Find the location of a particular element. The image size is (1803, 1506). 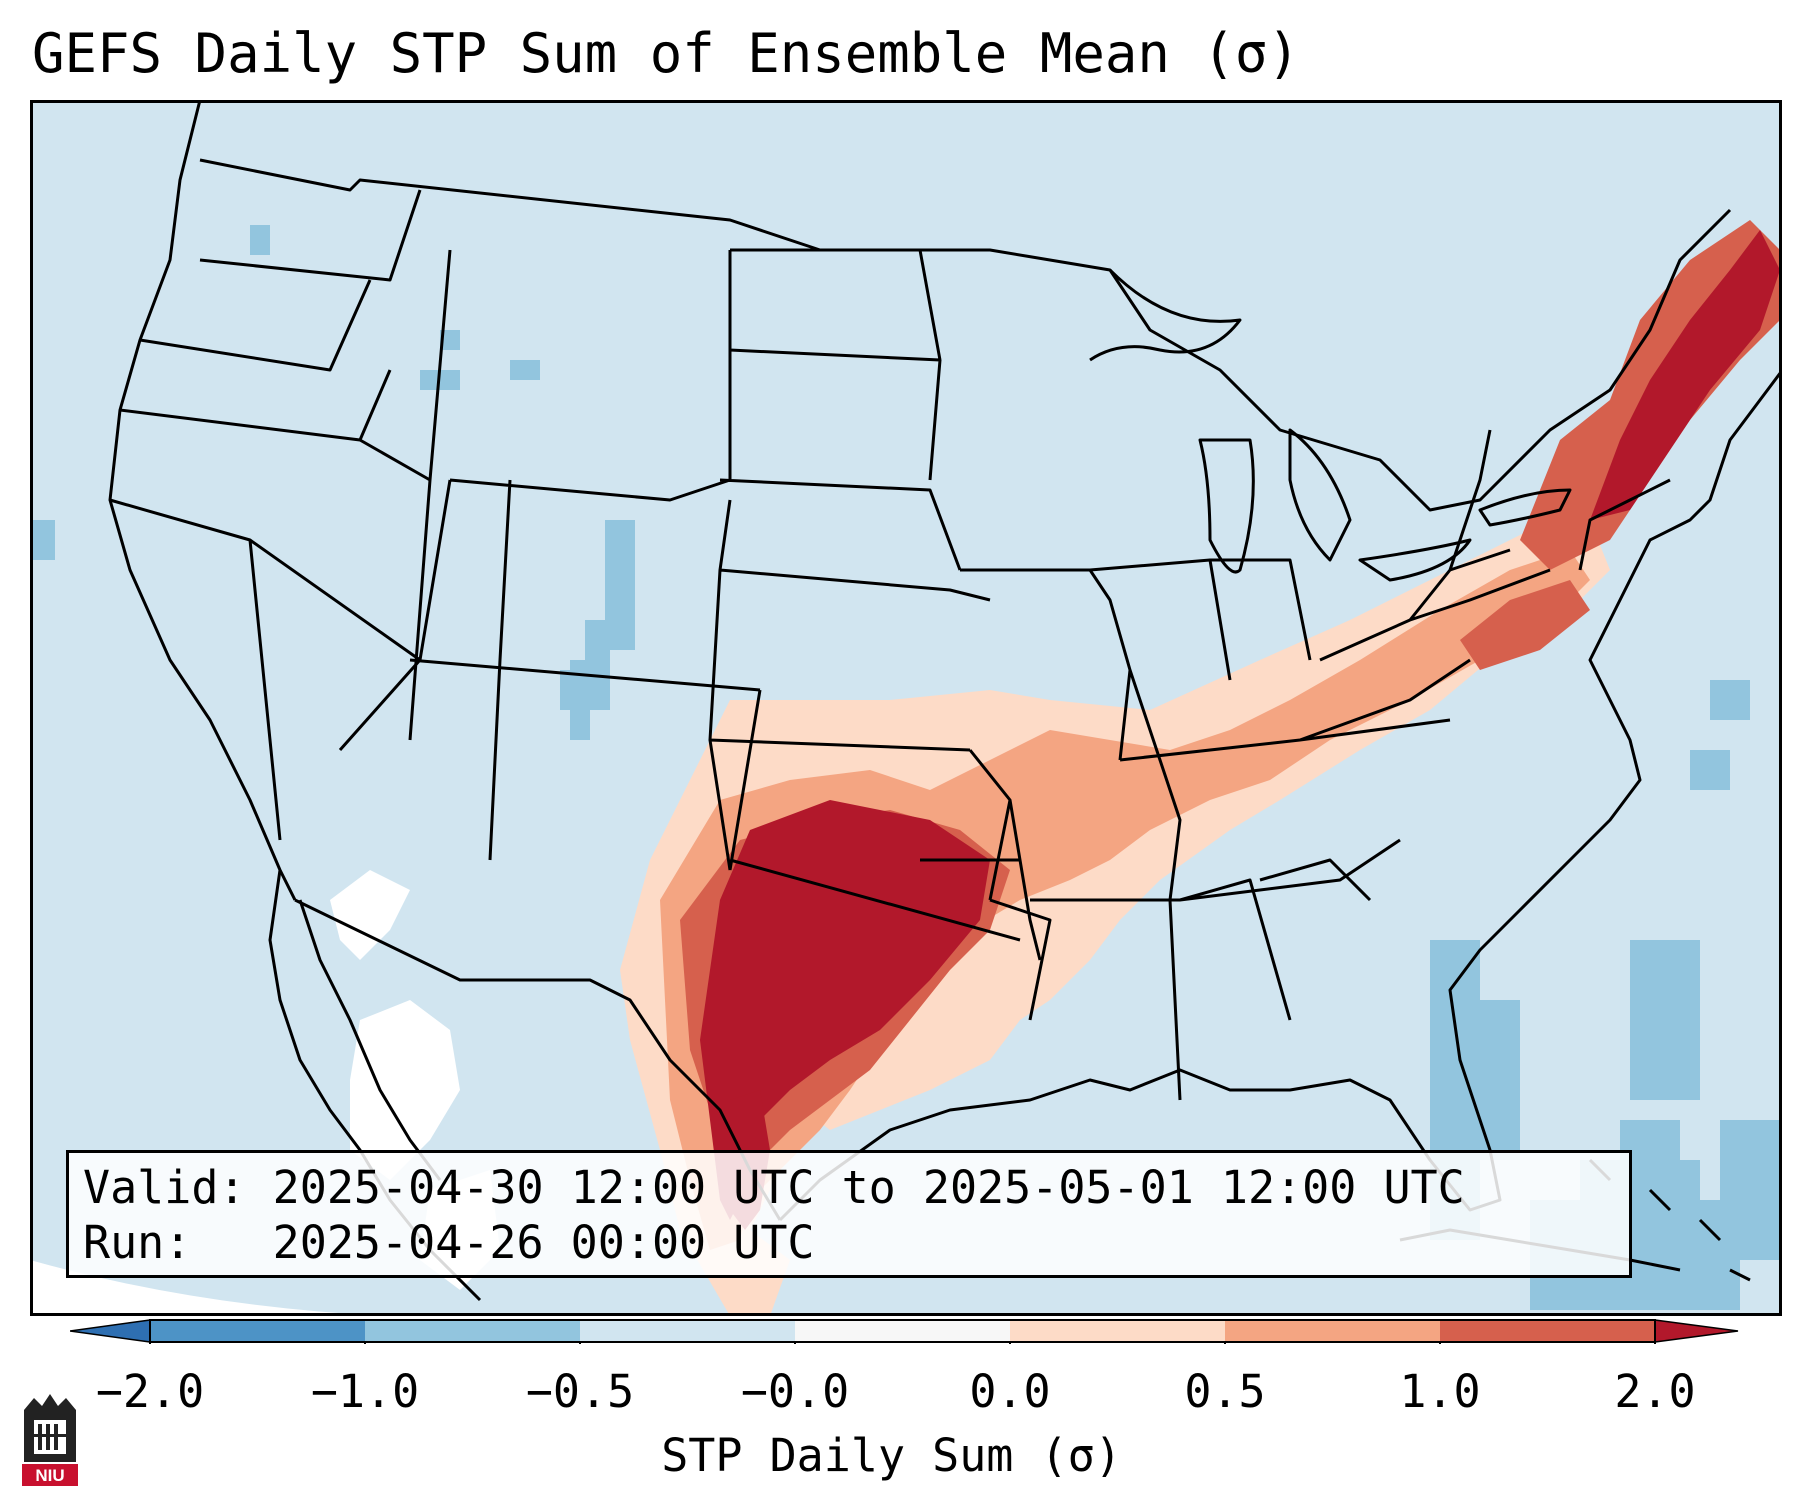

colorbar-tick: 0.5 is located at coordinates (1225, 1391).